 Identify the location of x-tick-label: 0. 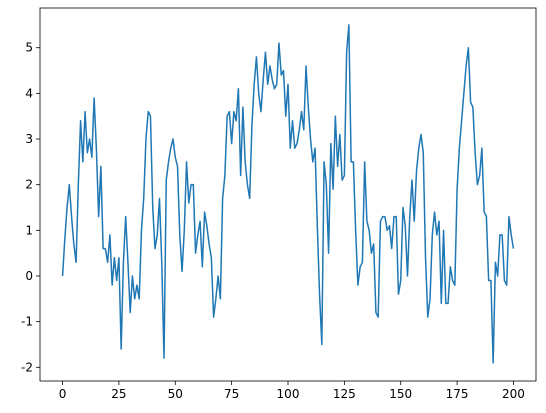
(63, 394).